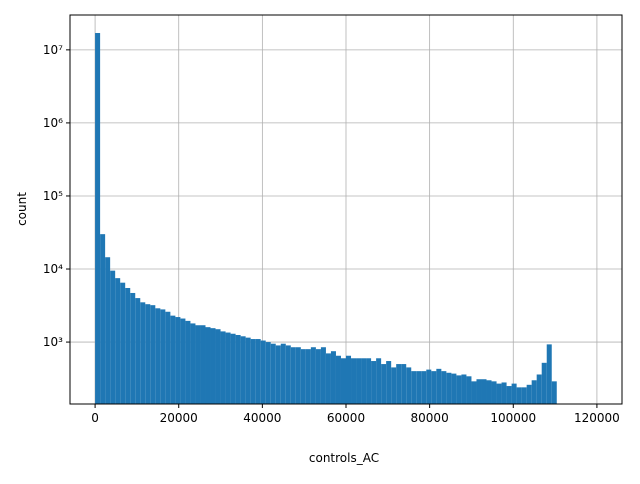  I want to click on x-tick-label: 0, so click(95, 418).